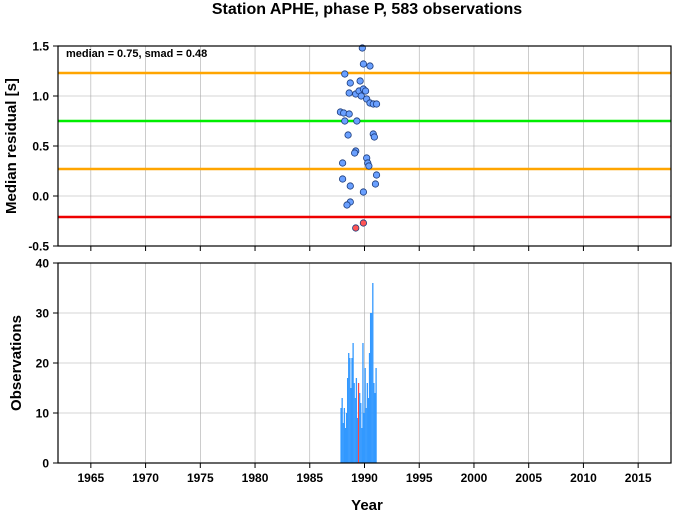  I want to click on residual-y-tick-label: -0.5, so click(38, 247).